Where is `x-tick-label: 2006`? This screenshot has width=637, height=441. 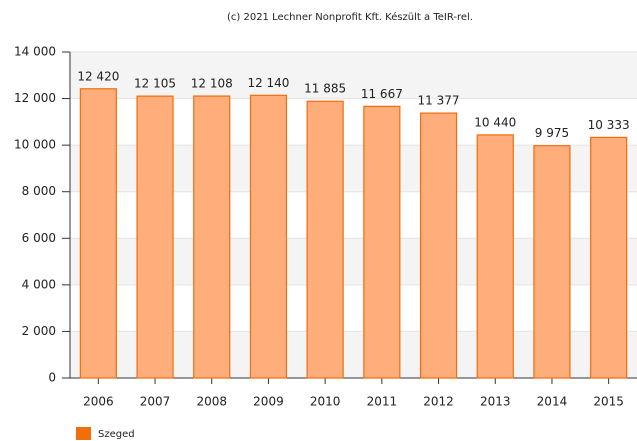
x-tick-label: 2006 is located at coordinates (98, 402).